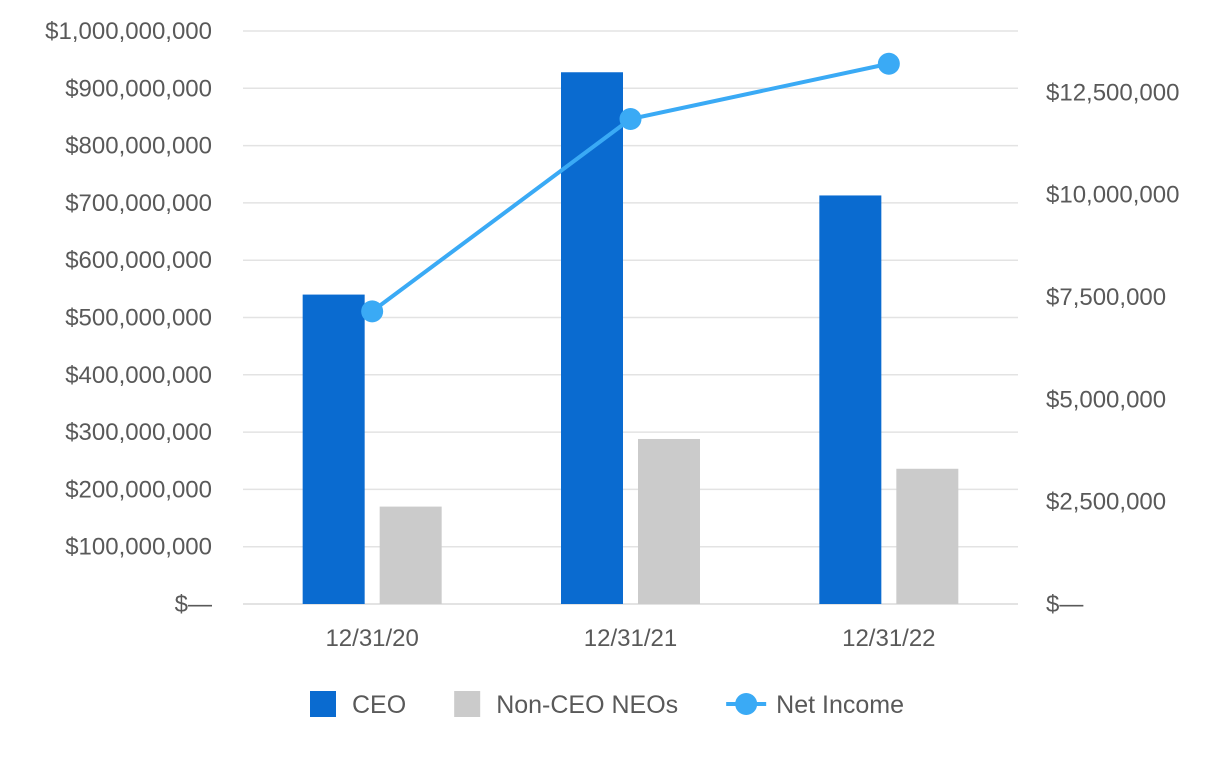 This screenshot has width=1226, height=760. I want to click on left-tick-label: $700,000,000, so click(138, 203).